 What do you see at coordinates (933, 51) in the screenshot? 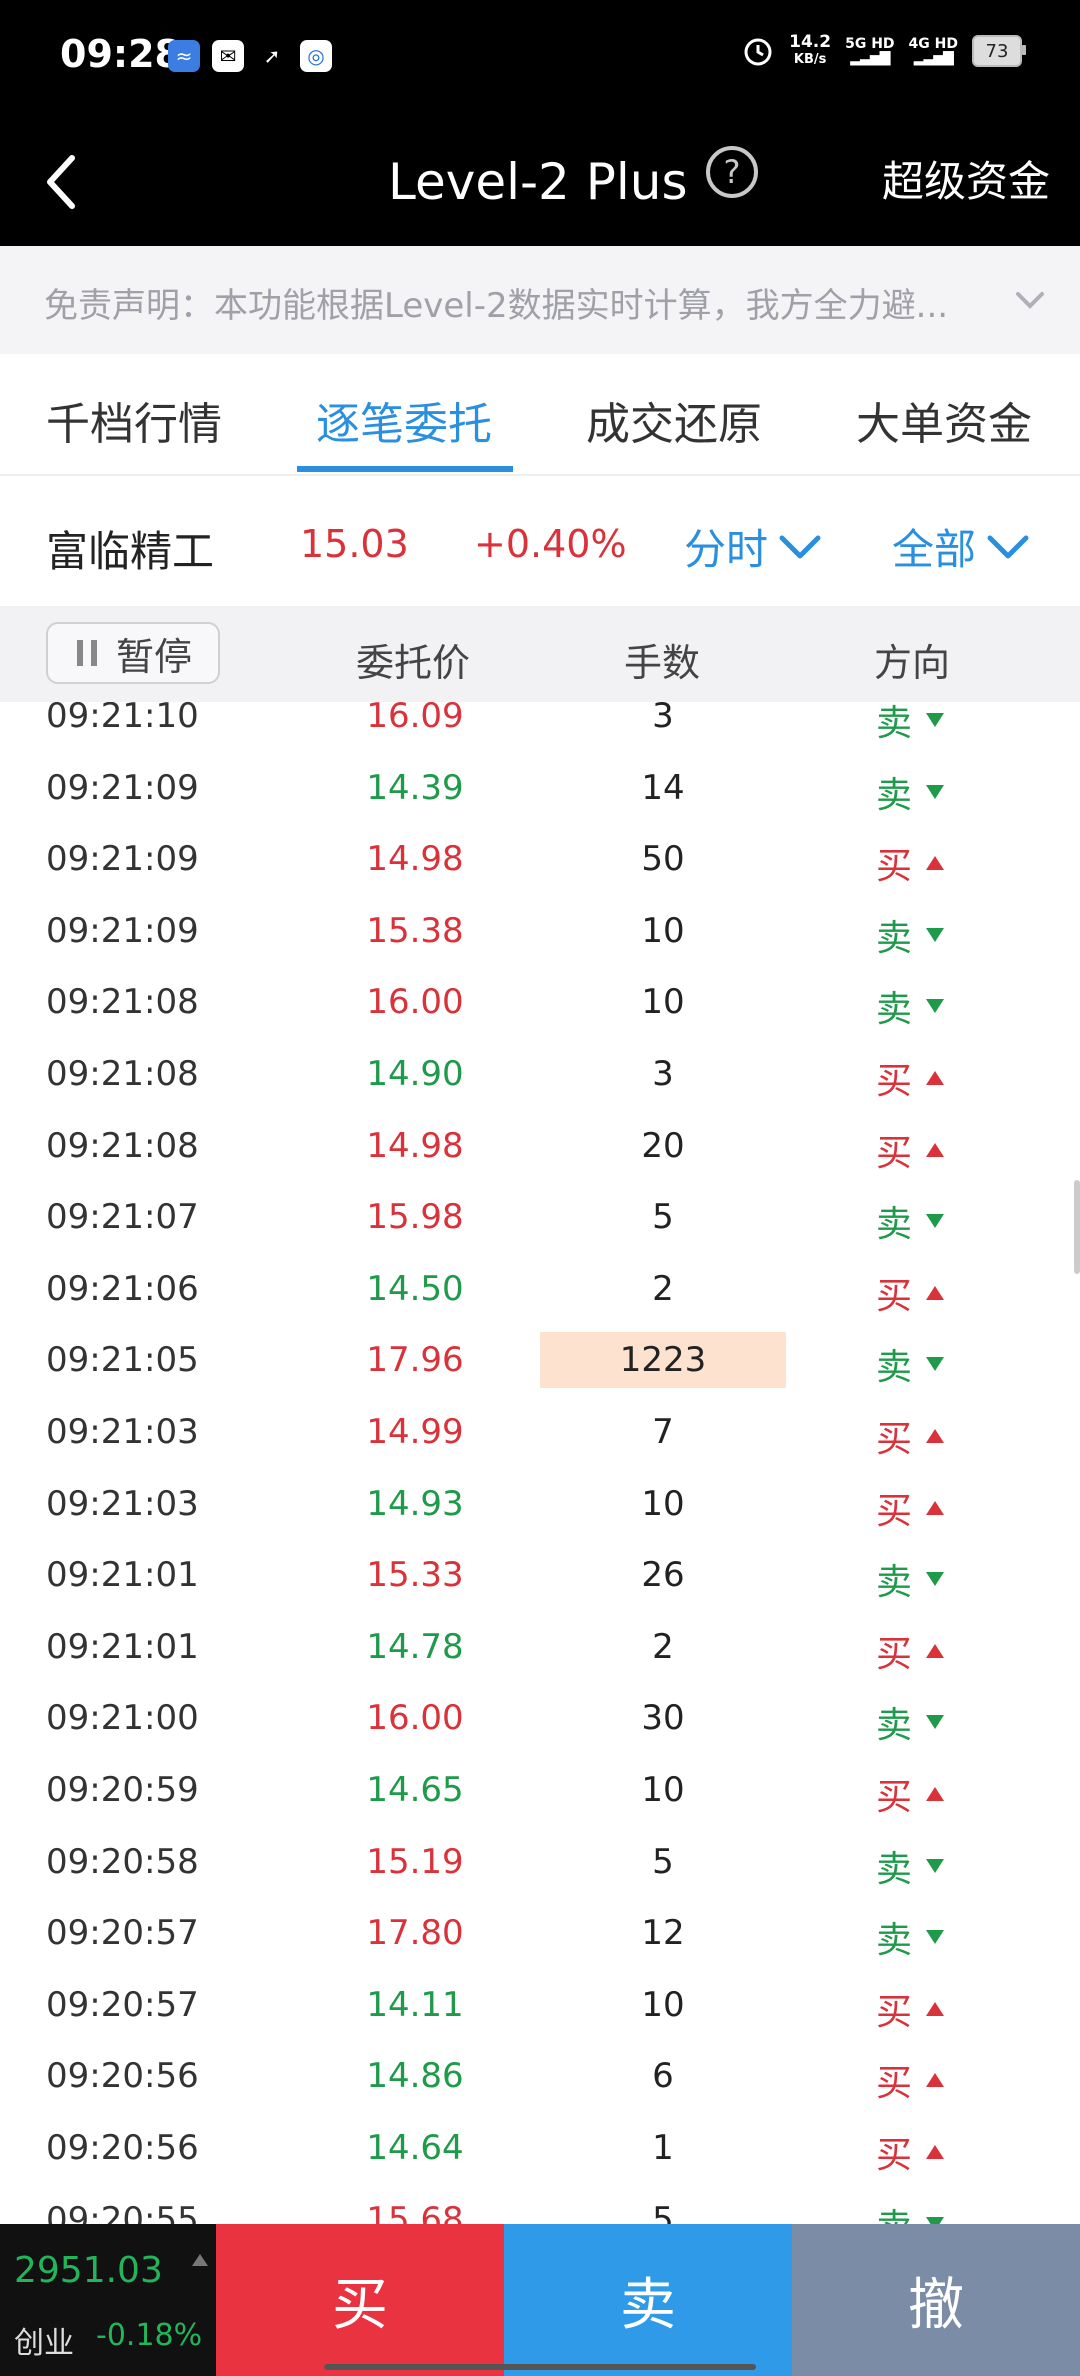
I see `signal-4g: 4G HD ▂▃▅▇` at bounding box center [933, 51].